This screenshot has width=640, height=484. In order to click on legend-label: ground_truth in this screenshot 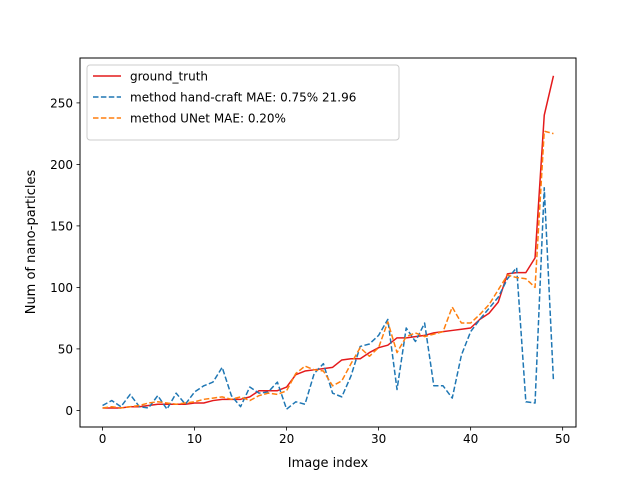, I will do `click(169, 77)`.